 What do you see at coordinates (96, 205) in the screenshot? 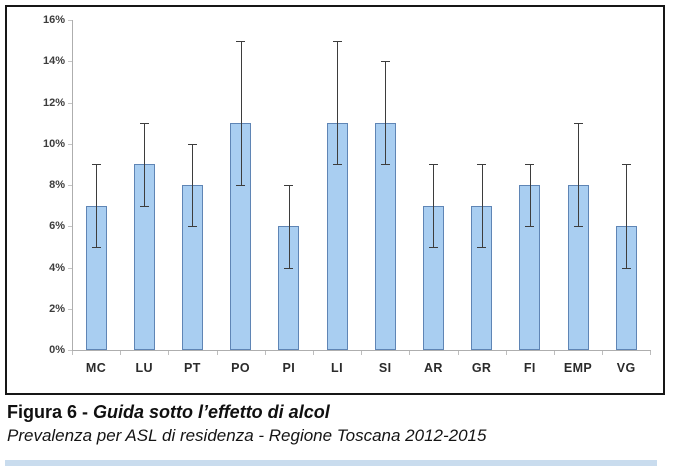
I see `error-bar-line-mc` at bounding box center [96, 205].